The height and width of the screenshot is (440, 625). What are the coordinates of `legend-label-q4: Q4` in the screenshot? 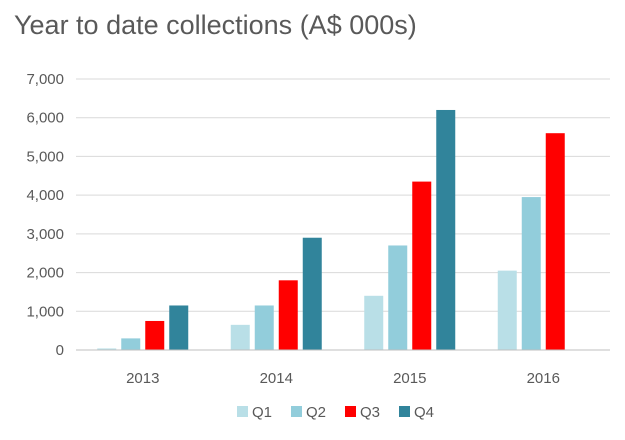 It's located at (424, 412).